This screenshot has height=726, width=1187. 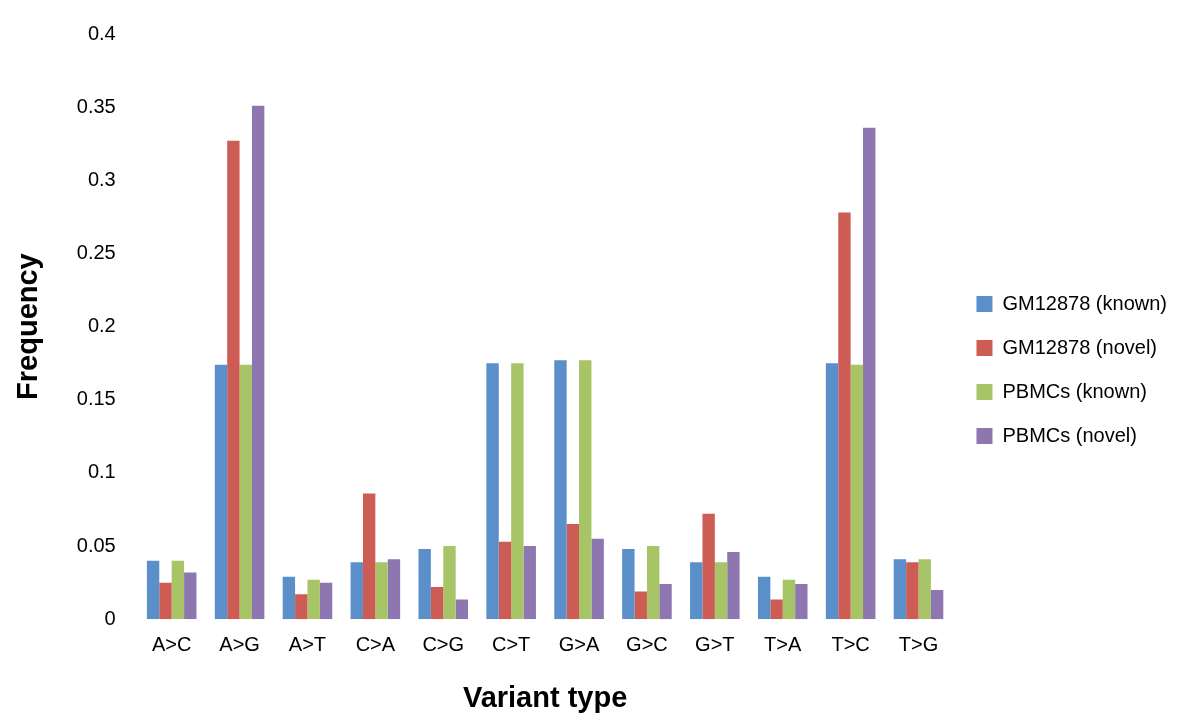 I want to click on x-tick-label: C>T, so click(x=511, y=643).